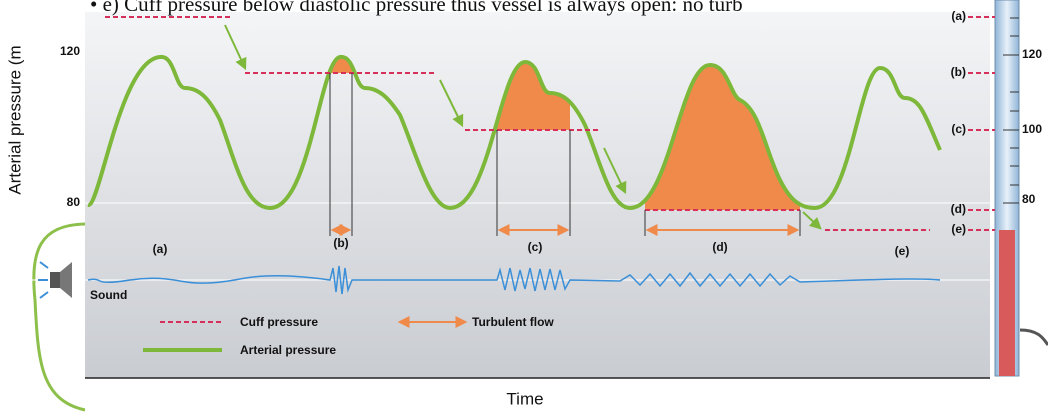  Describe the element at coordinates (958, 229) in the screenshot. I see `gauge-label: (e)` at that location.